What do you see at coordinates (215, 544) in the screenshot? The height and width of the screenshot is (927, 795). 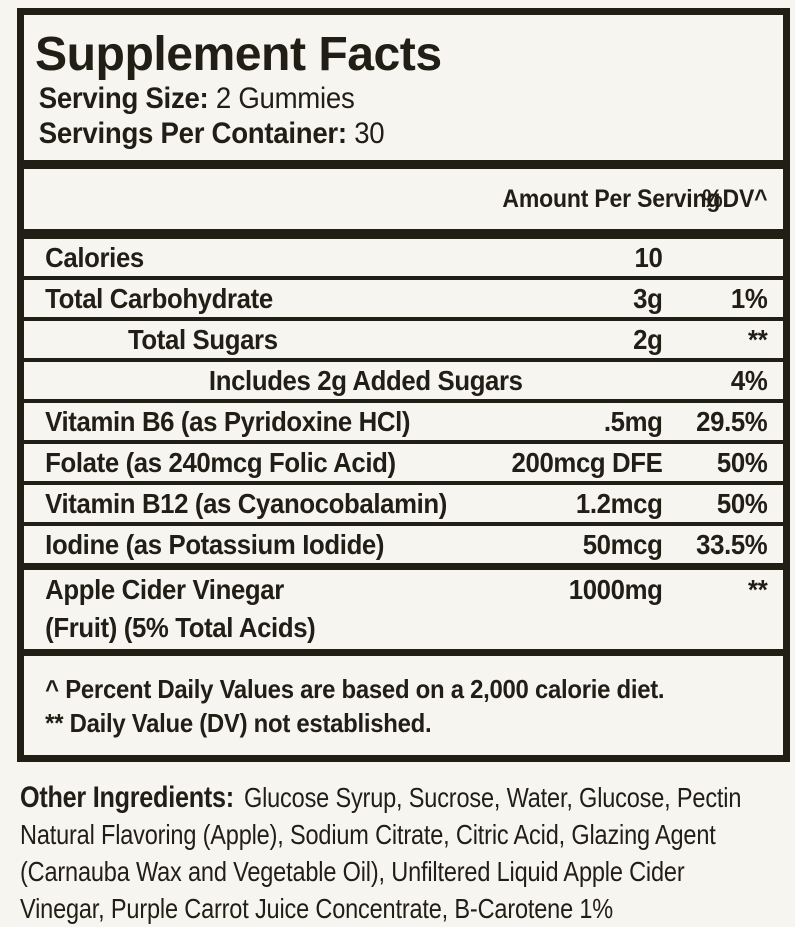 I see `nutrient-name: Iodine (as Potassium Iodide)` at bounding box center [215, 544].